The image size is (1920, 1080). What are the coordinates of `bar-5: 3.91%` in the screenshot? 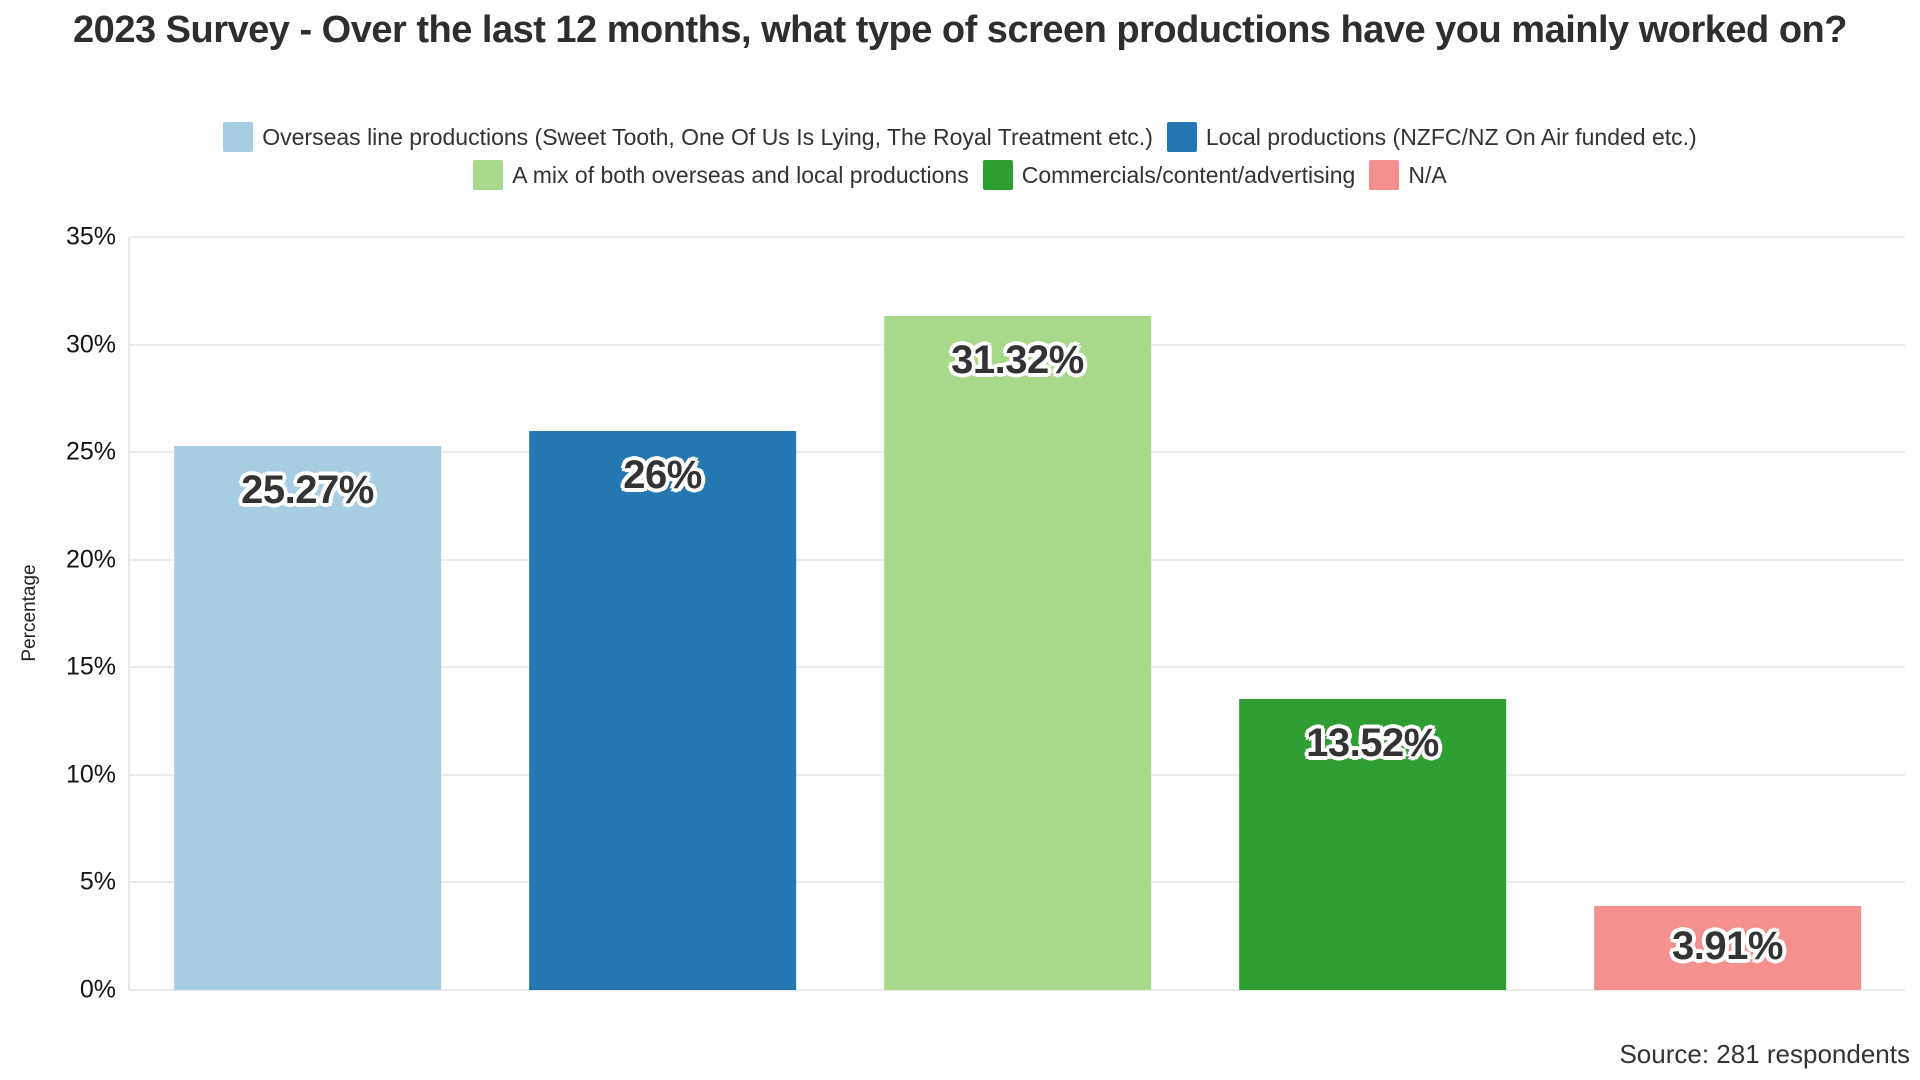 It's located at (1727, 947).